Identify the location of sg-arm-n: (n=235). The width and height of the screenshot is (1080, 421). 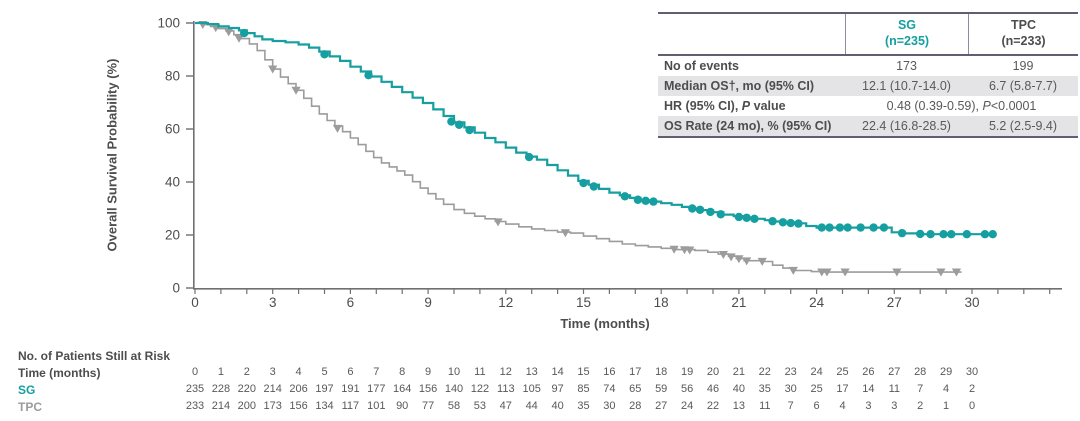
(907, 41).